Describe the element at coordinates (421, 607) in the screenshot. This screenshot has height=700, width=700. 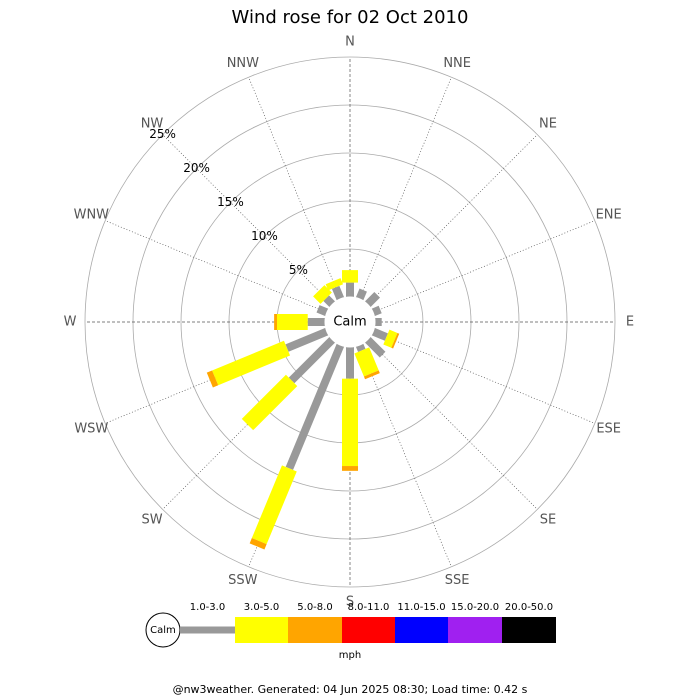
I see `legend-label: 11.0-15.0` at that location.